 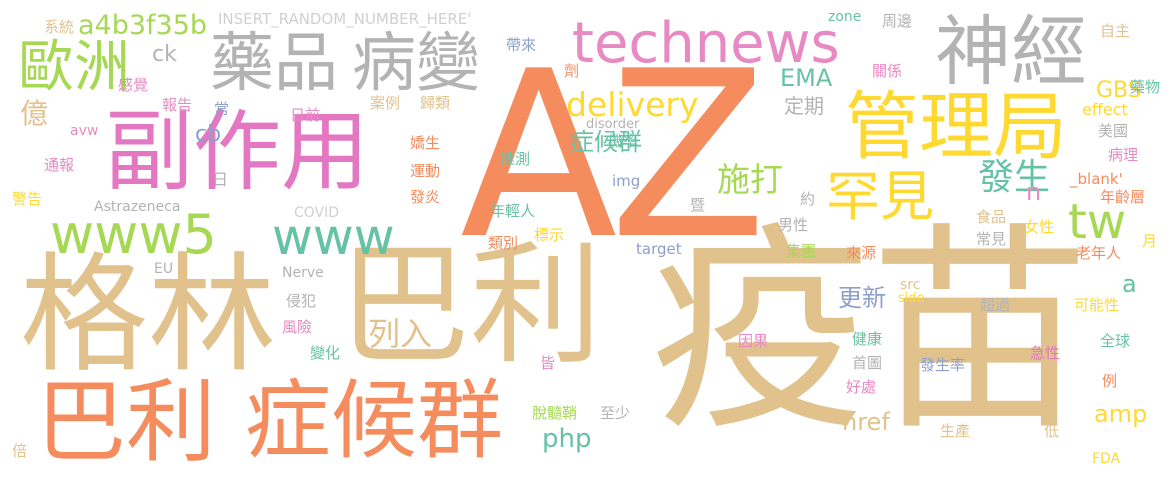 I want to click on word: 生產, so click(x=955, y=431).